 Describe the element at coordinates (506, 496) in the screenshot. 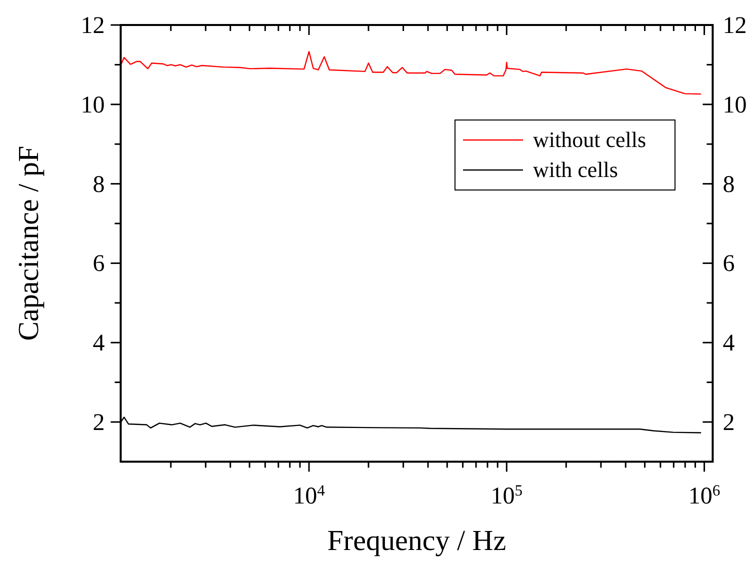

I see `x-tick-label: 10$^{5}$` at that location.